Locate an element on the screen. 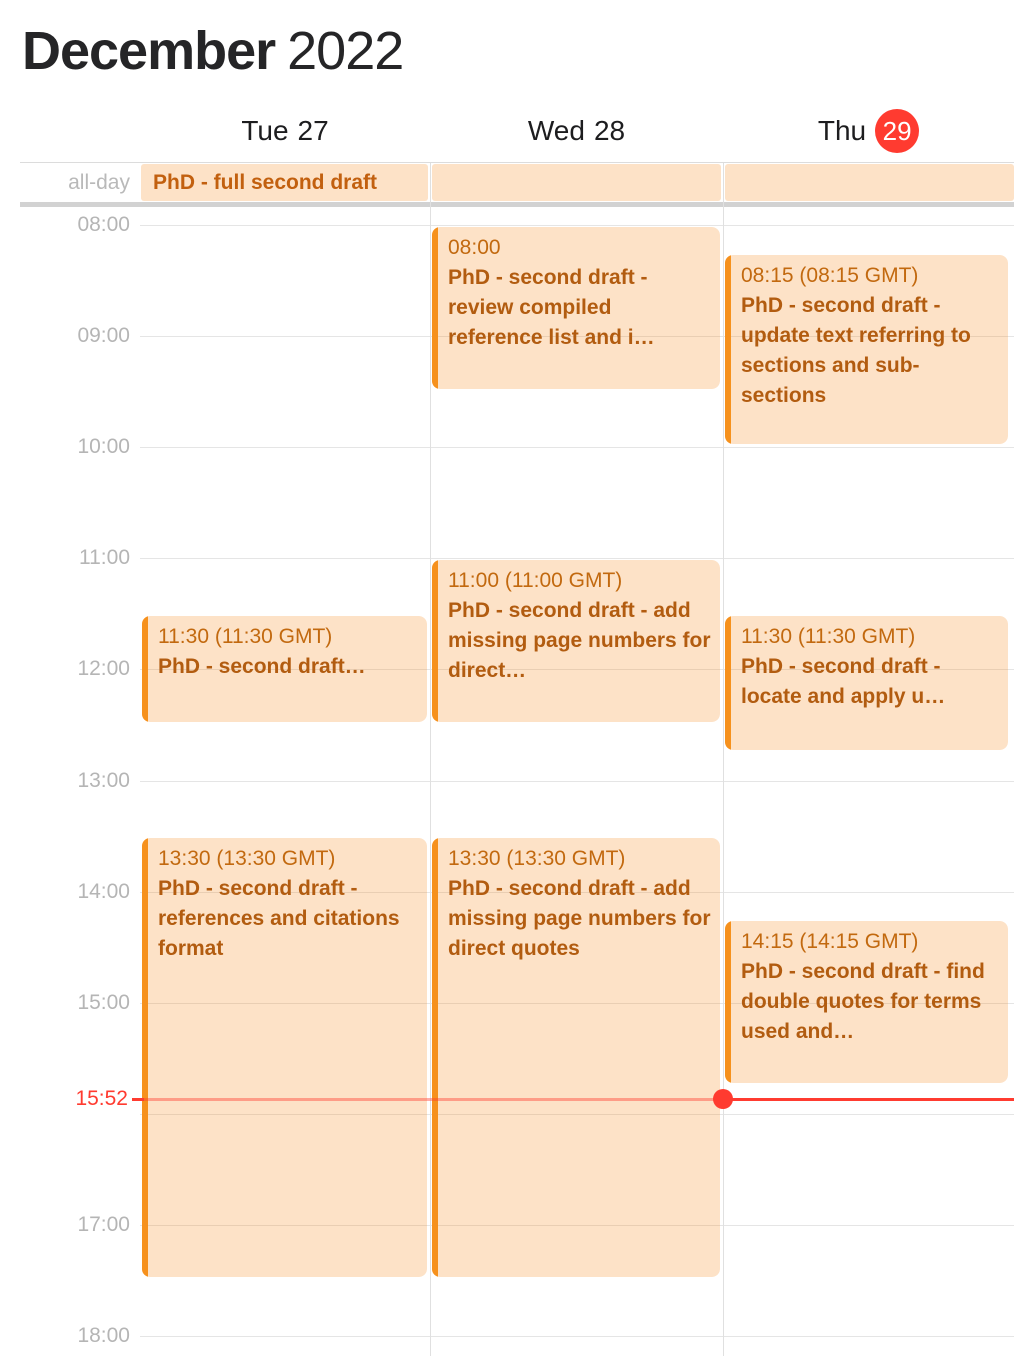  event-timezone-note: (11:30 GMT) is located at coordinates (854, 636).